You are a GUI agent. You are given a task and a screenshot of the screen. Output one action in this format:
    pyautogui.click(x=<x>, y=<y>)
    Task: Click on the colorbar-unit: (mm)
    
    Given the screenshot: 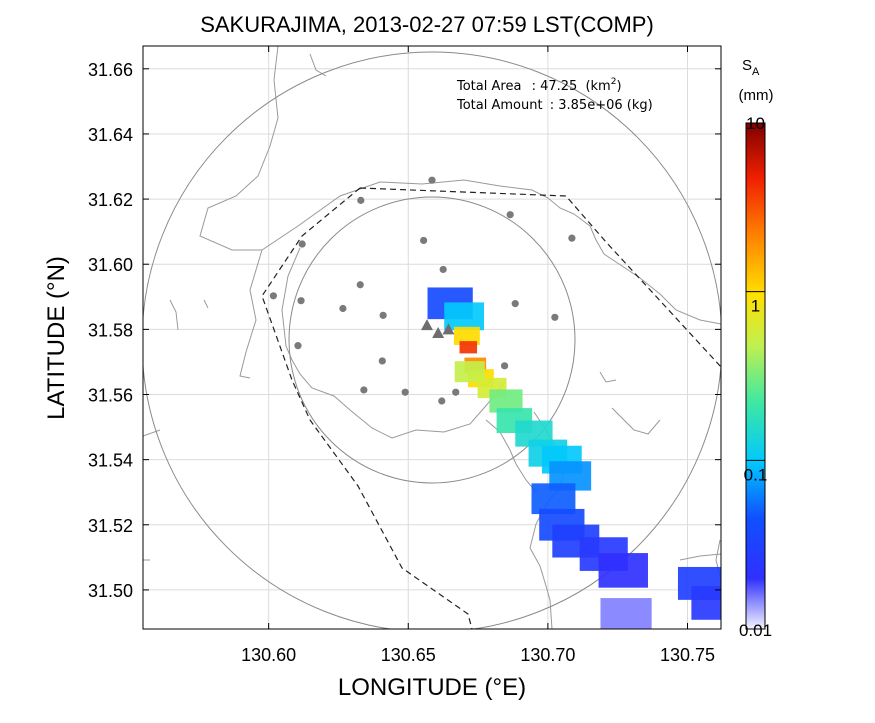 What is the action you would take?
    pyautogui.click(x=756, y=95)
    